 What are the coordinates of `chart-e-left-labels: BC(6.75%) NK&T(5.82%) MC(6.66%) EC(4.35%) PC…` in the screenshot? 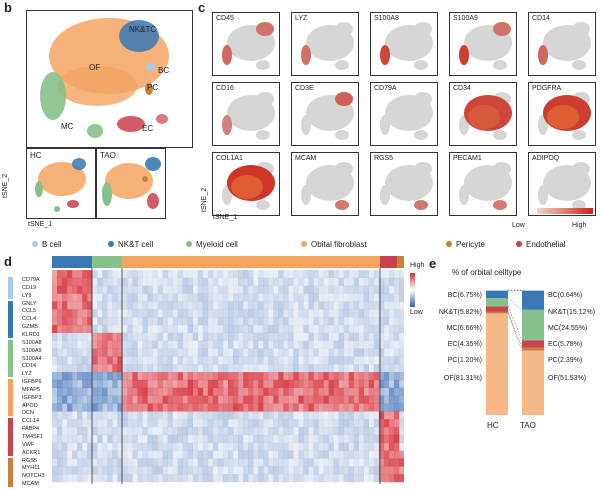 It's located at (456, 355).